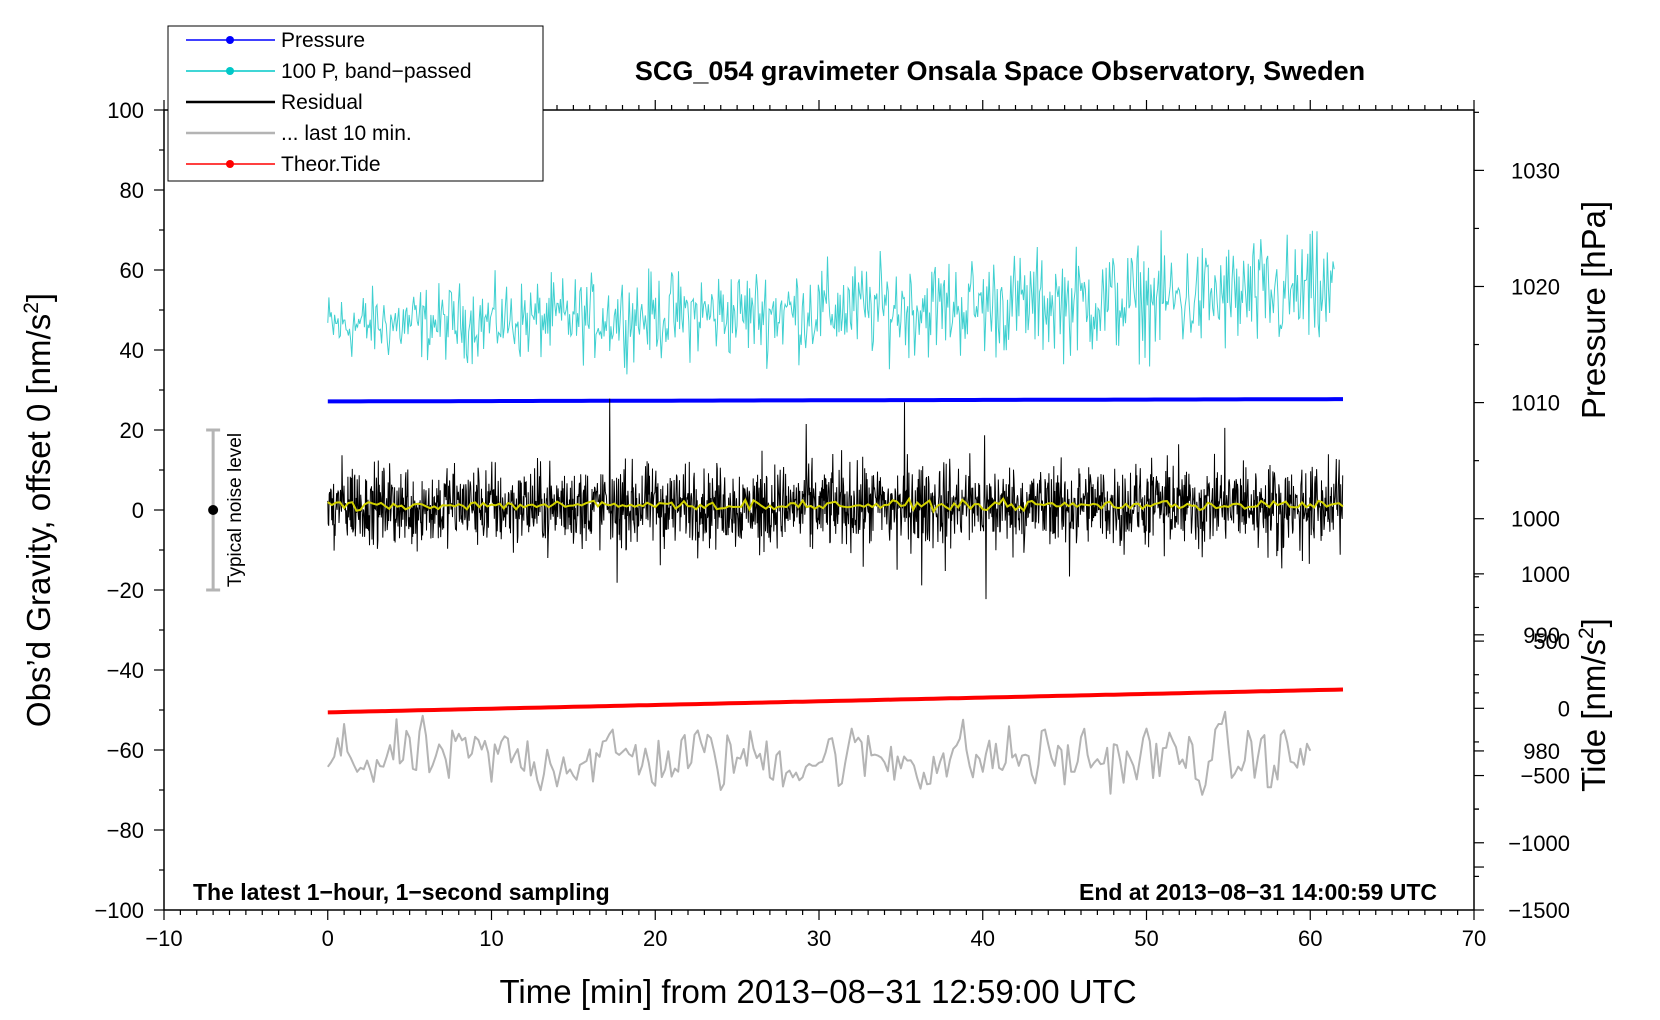 Image resolution: width=1660 pixels, height=1020 pixels. What do you see at coordinates (819, 938) in the screenshot?
I see `x-tick-label: 30` at bounding box center [819, 938].